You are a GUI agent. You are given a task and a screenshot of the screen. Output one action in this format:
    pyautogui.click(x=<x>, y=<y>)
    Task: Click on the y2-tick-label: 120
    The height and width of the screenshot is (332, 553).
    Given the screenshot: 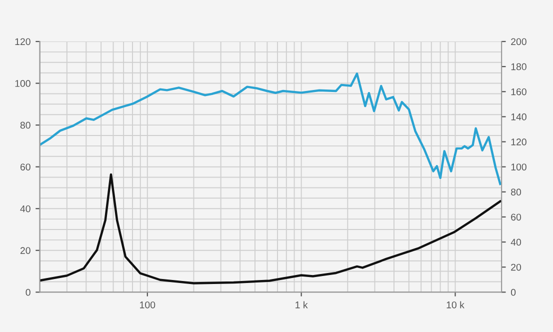 What is the action you would take?
    pyautogui.click(x=518, y=142)
    